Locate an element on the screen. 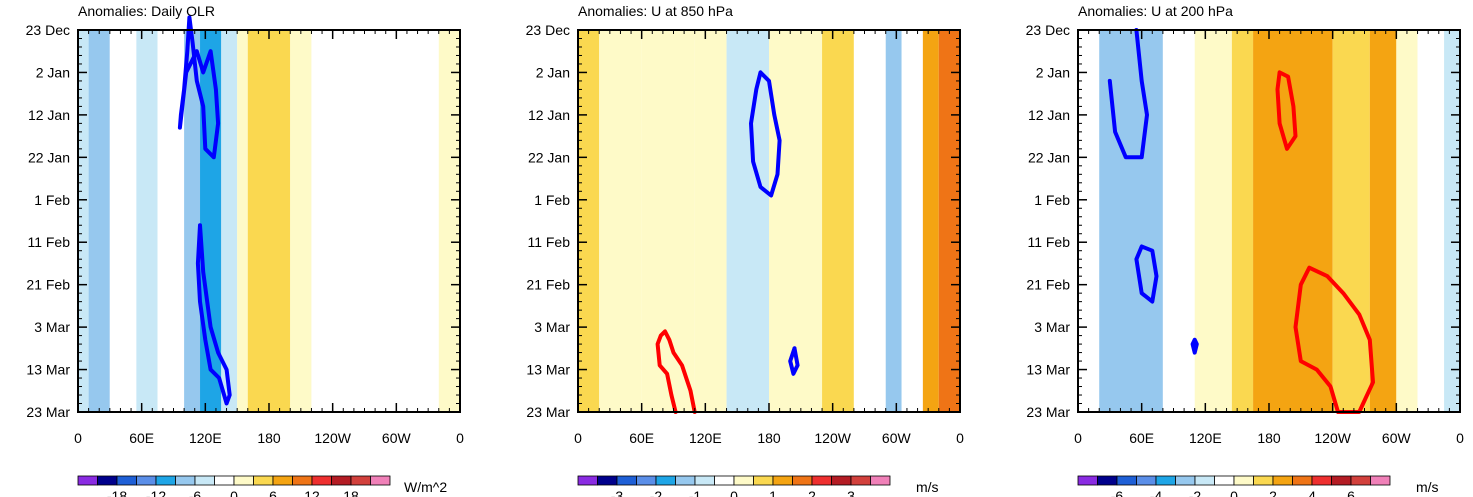 The width and height of the screenshot is (1473, 497). x-axis-labels-u200: 0 60E 120E 180 120W 60W 0 is located at coordinates (1269, 438).